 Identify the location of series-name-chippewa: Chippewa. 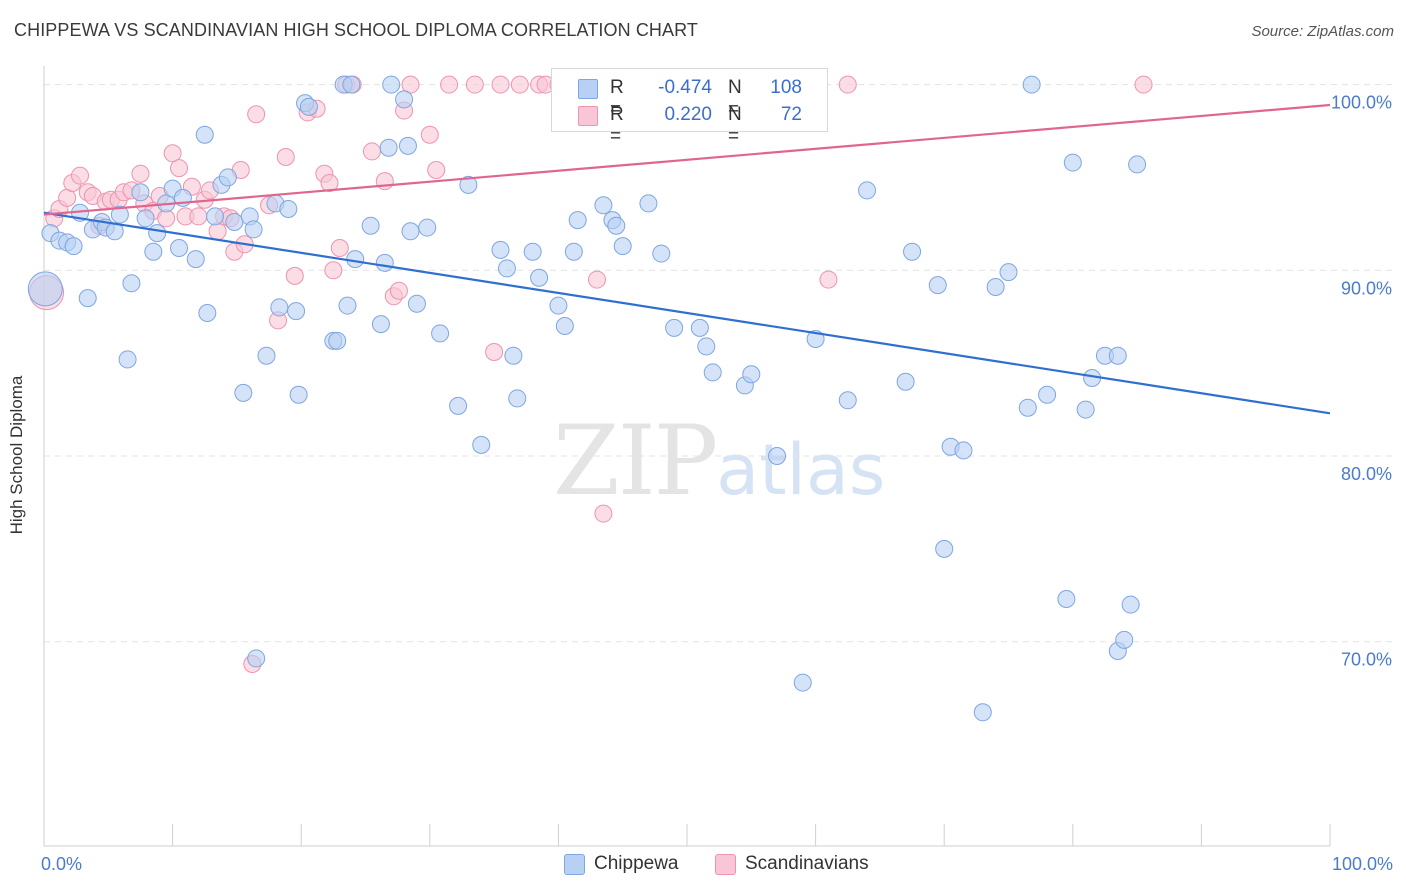
(636, 863).